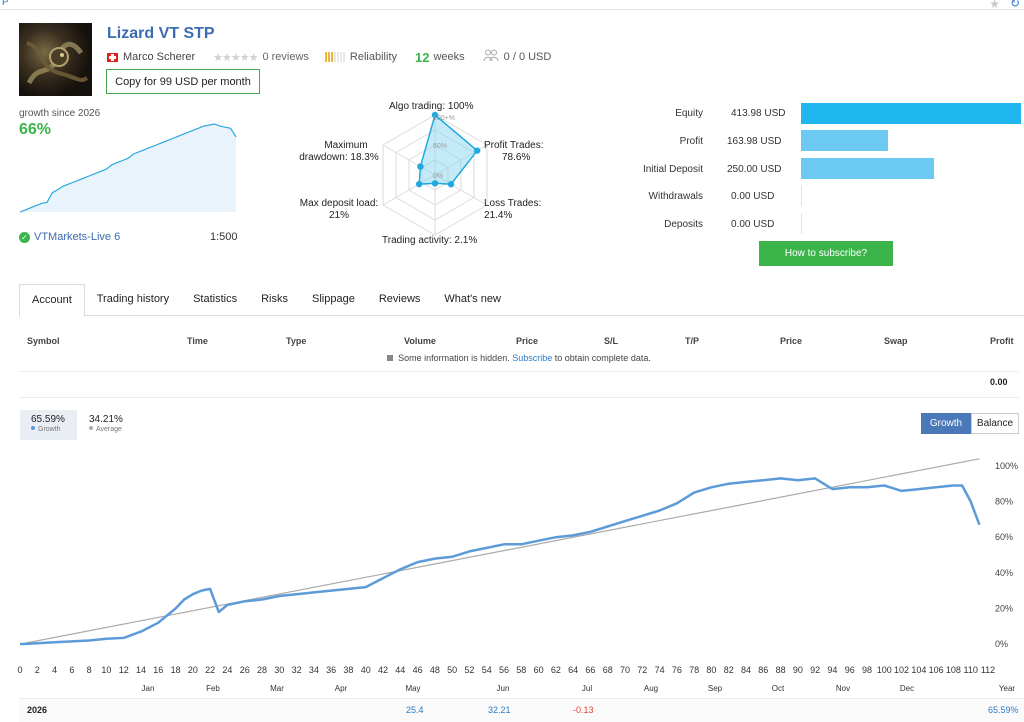  What do you see at coordinates (672, 169) in the screenshot?
I see `initial-deposit-label: Initial Deposit` at bounding box center [672, 169].